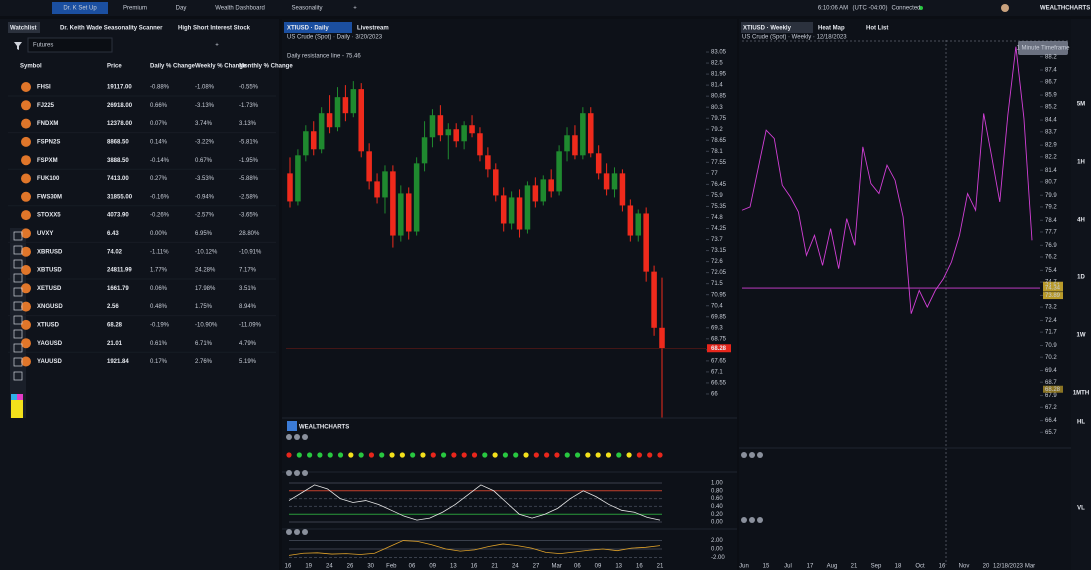  What do you see at coordinates (47, 161) in the screenshot?
I see `symbol: FSPXM` at bounding box center [47, 161].